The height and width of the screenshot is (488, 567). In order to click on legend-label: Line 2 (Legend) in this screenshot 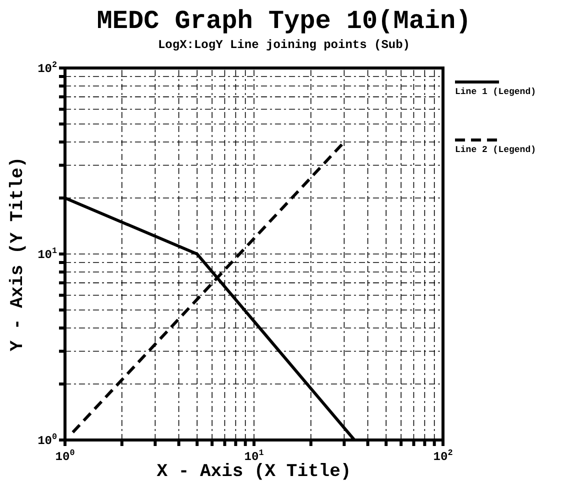, I will do `click(495, 150)`.